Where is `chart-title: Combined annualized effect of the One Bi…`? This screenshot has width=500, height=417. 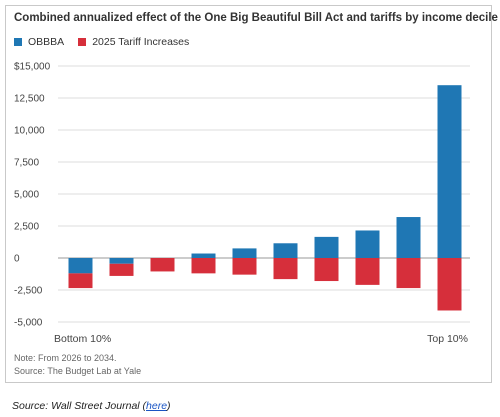
chart-title: Combined annualized effect of the One Bi… is located at coordinates (256, 18).